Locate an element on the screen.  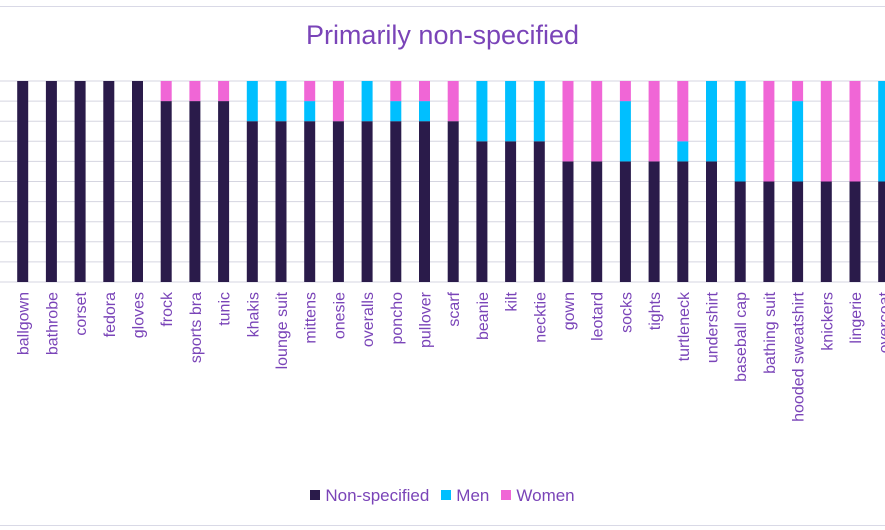
legend-item: Women is located at coordinates (538, 496).